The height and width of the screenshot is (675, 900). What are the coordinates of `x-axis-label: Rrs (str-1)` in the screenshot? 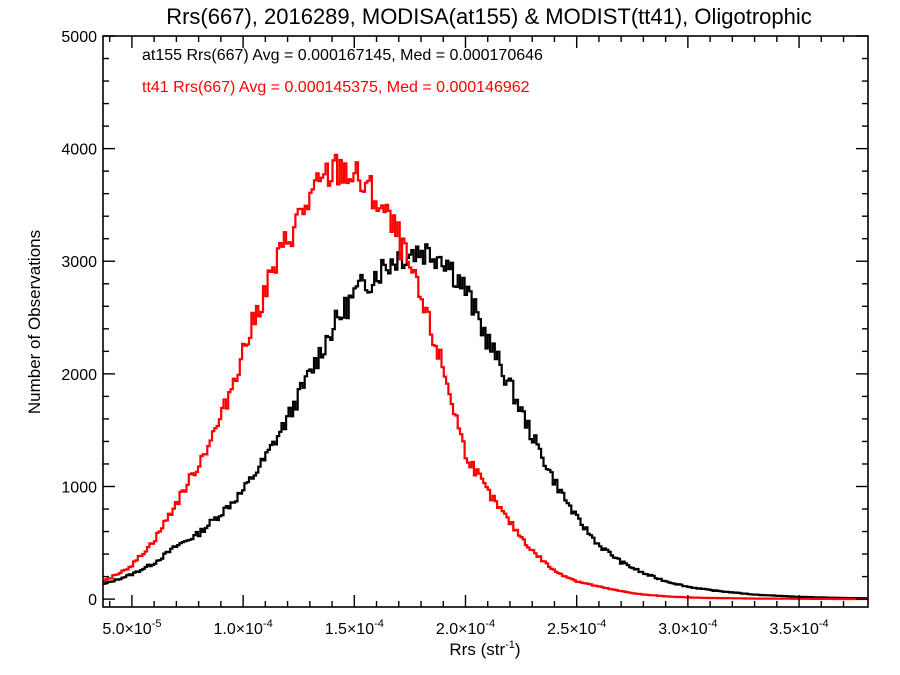 It's located at (484, 649).